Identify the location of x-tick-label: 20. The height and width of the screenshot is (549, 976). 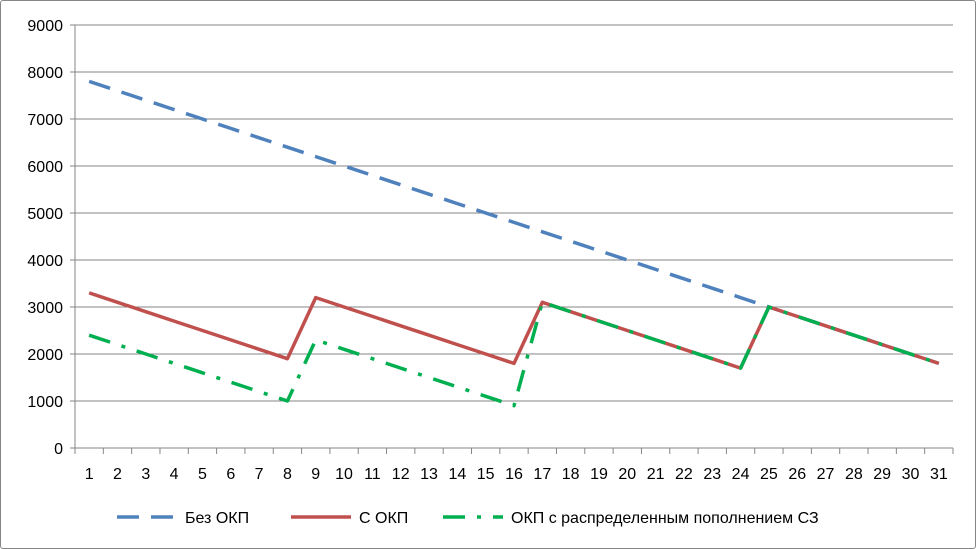
(627, 474).